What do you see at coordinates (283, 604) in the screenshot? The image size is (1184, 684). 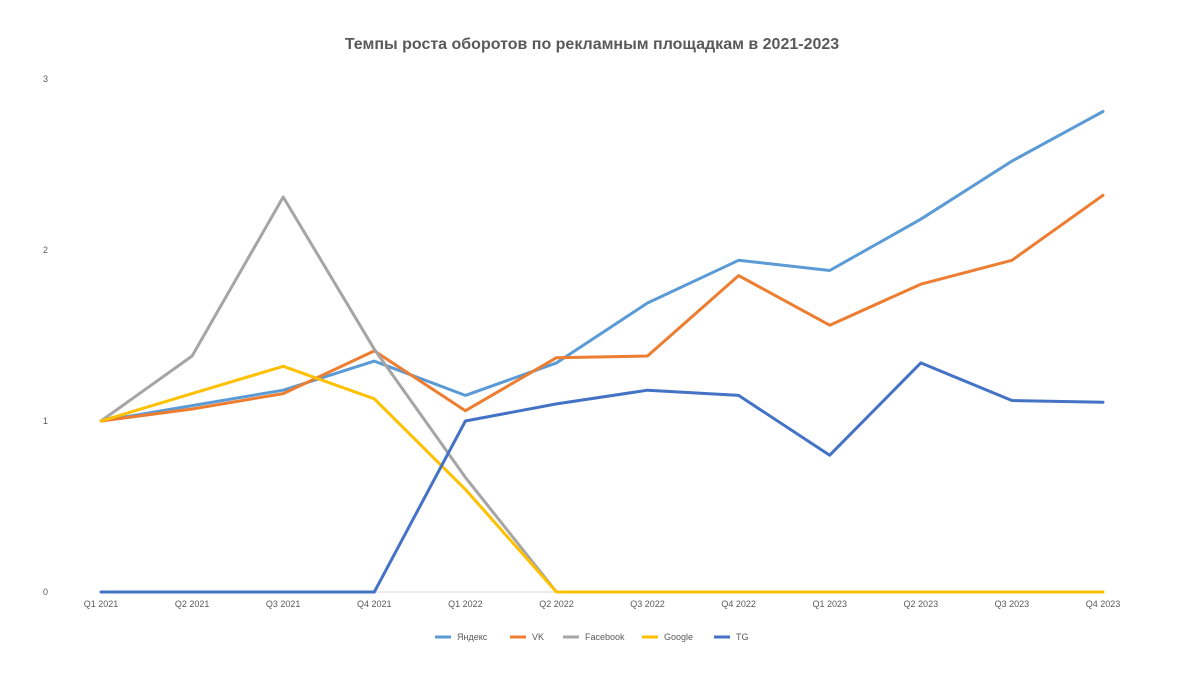 I see `x-tick-label: Q3 2021` at bounding box center [283, 604].